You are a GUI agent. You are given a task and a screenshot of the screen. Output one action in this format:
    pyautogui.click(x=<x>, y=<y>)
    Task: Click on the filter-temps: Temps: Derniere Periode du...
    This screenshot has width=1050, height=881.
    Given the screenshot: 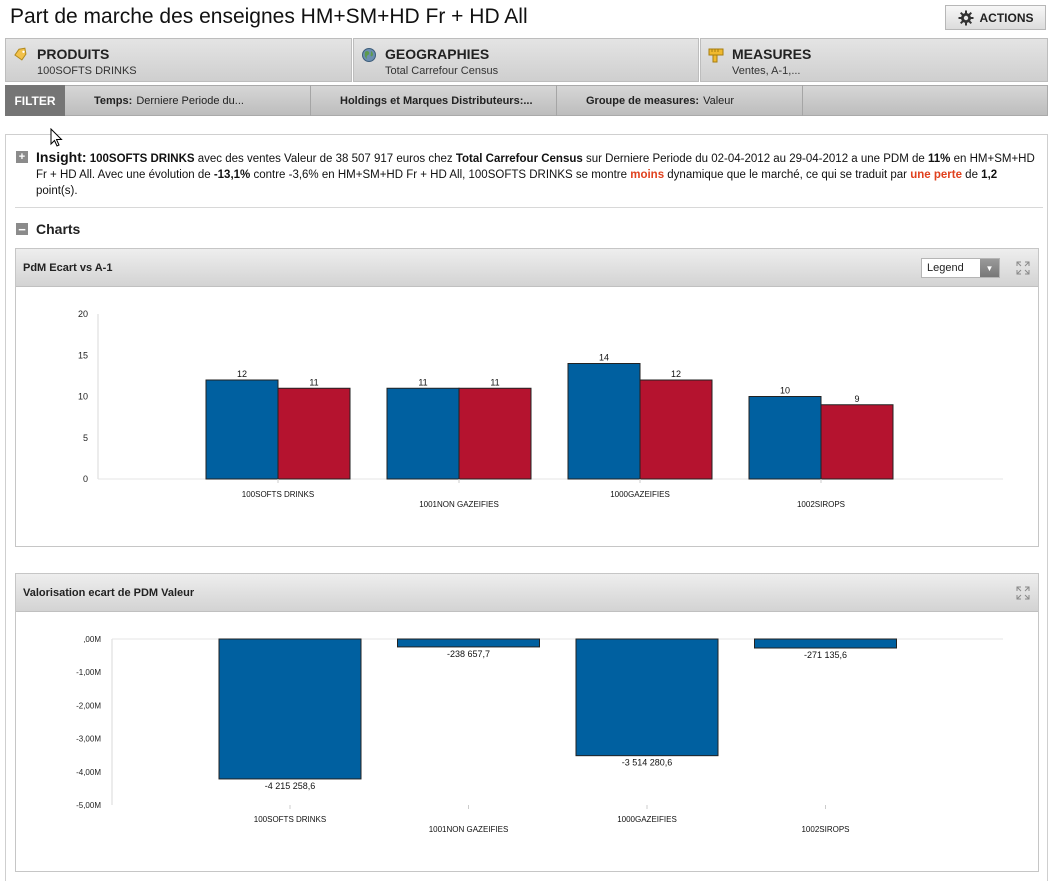 What is the action you would take?
    pyautogui.click(x=188, y=100)
    